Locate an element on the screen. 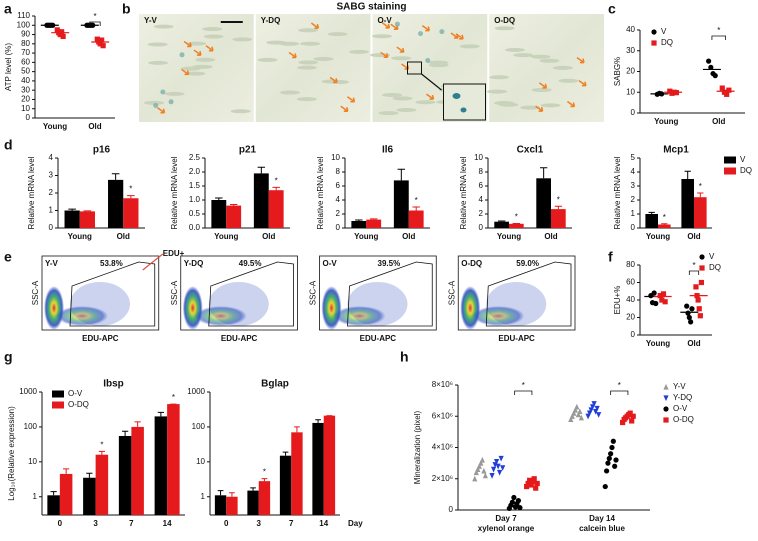 This screenshot has height=541, width=758. y-tick-label: 4 is located at coordinates (338, 199).